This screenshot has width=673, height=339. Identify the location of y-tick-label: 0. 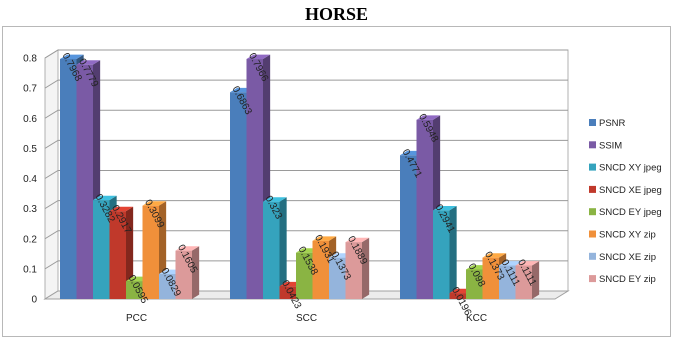
(34, 300).